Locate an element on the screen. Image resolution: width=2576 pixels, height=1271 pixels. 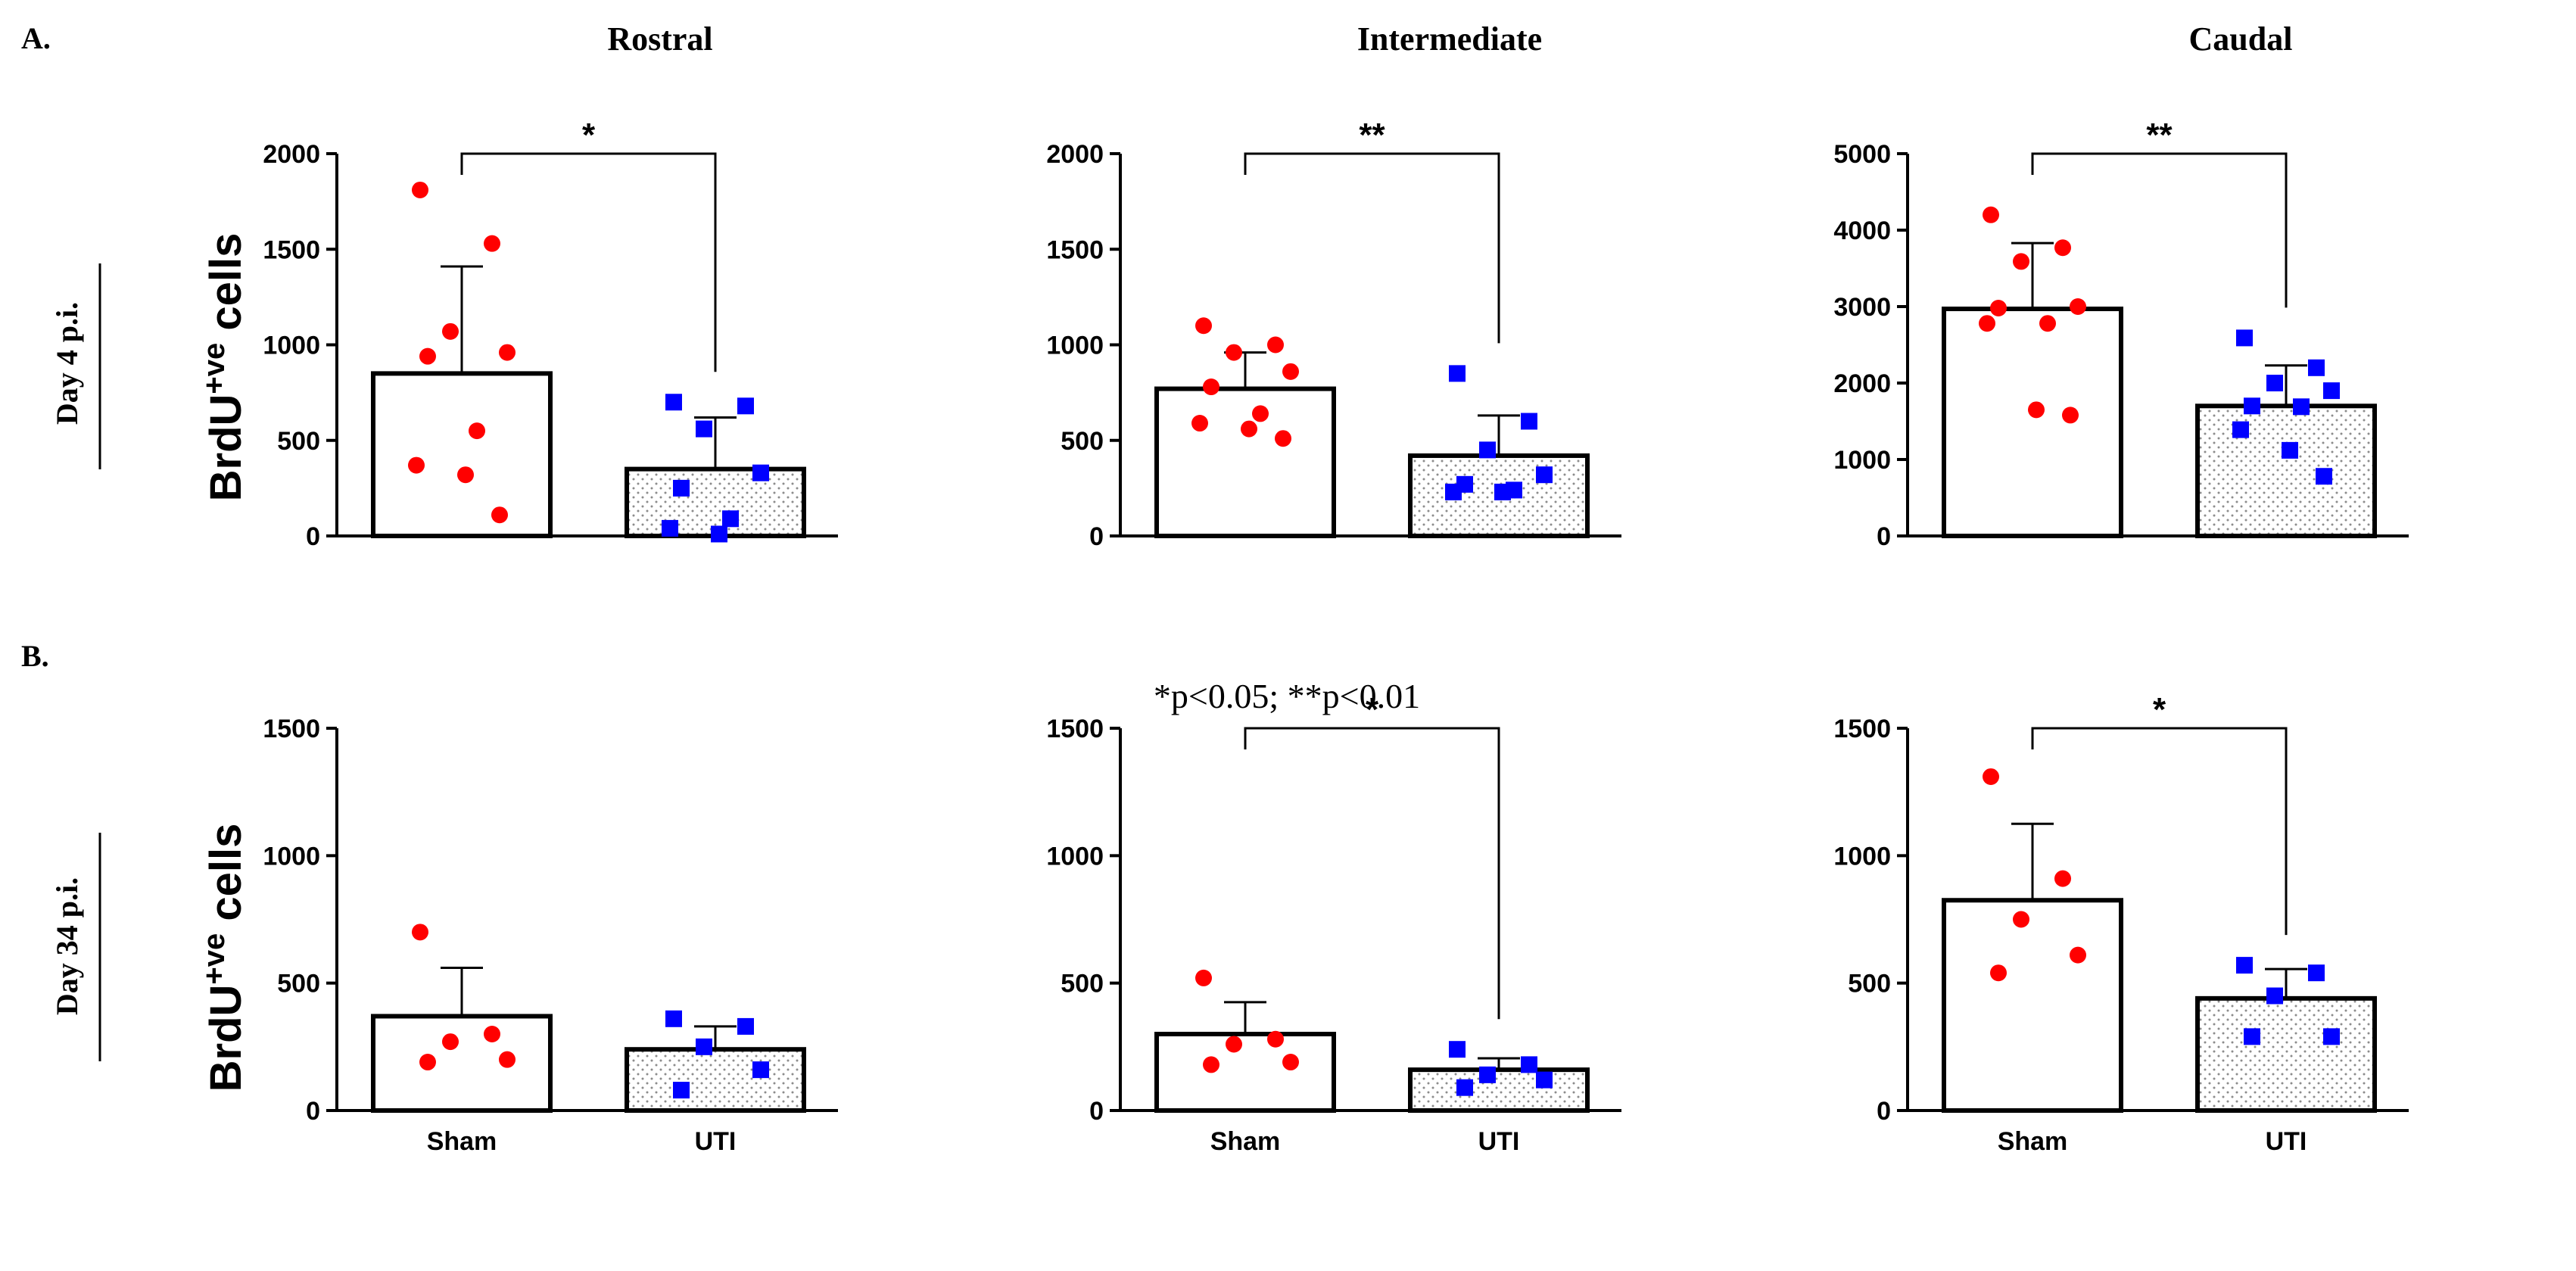
chart-a-intermediate: 0 500 1000 1500 2000 ** is located at coordinates (1333, 334).